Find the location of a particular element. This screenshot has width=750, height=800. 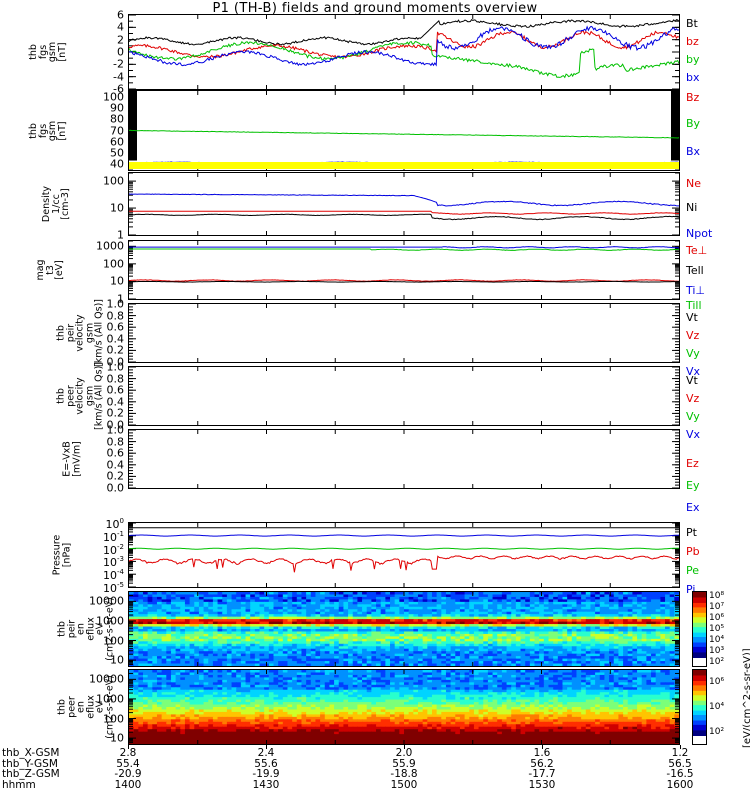

y-tick-label: 0.8 is located at coordinates (115, 316).